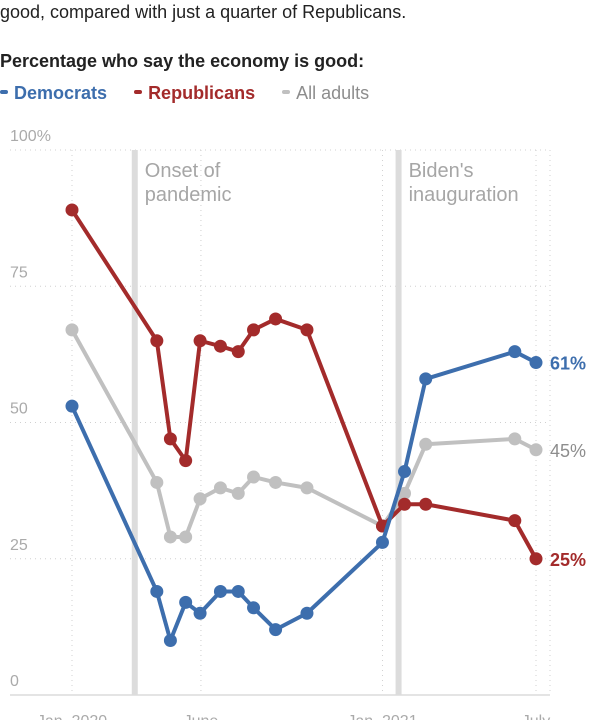  What do you see at coordinates (182, 61) in the screenshot?
I see `chart-title: Percentage who say the economy is good:` at bounding box center [182, 61].